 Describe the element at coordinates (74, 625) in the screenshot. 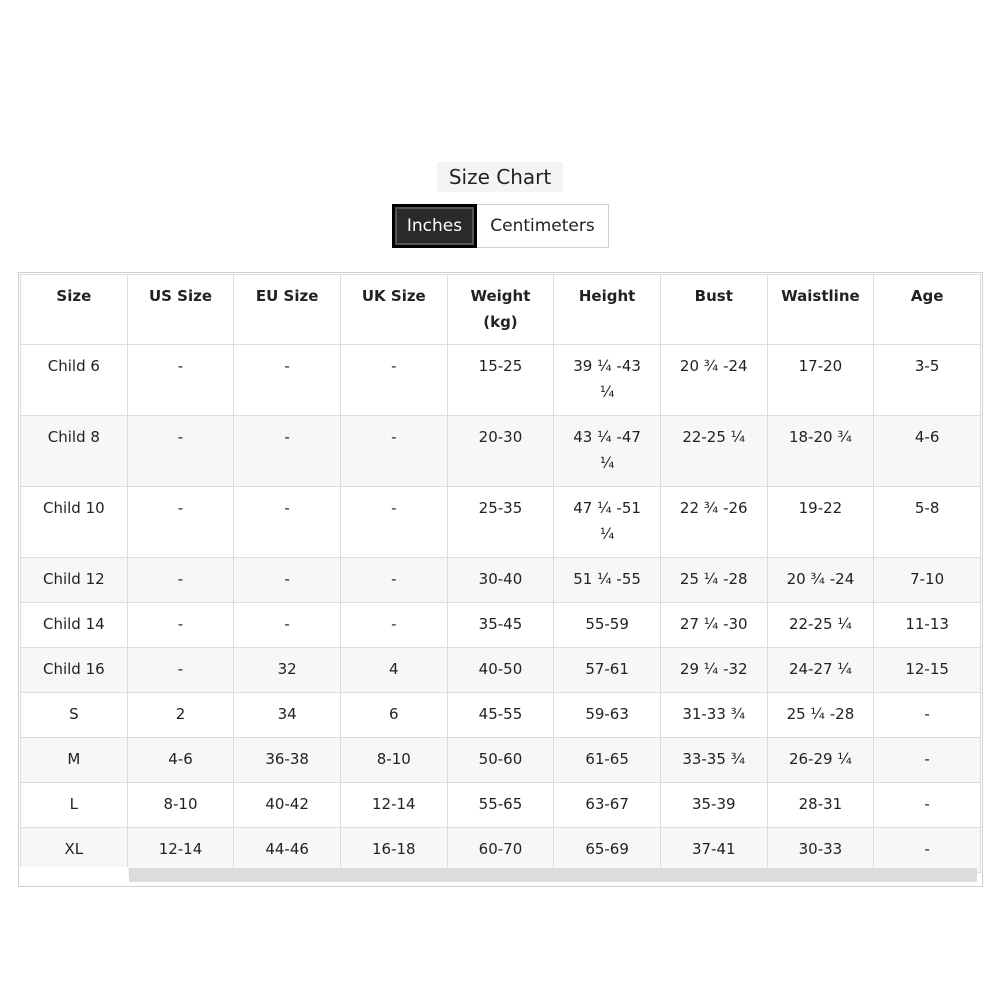

I see `table-cell: Child 14` at that location.